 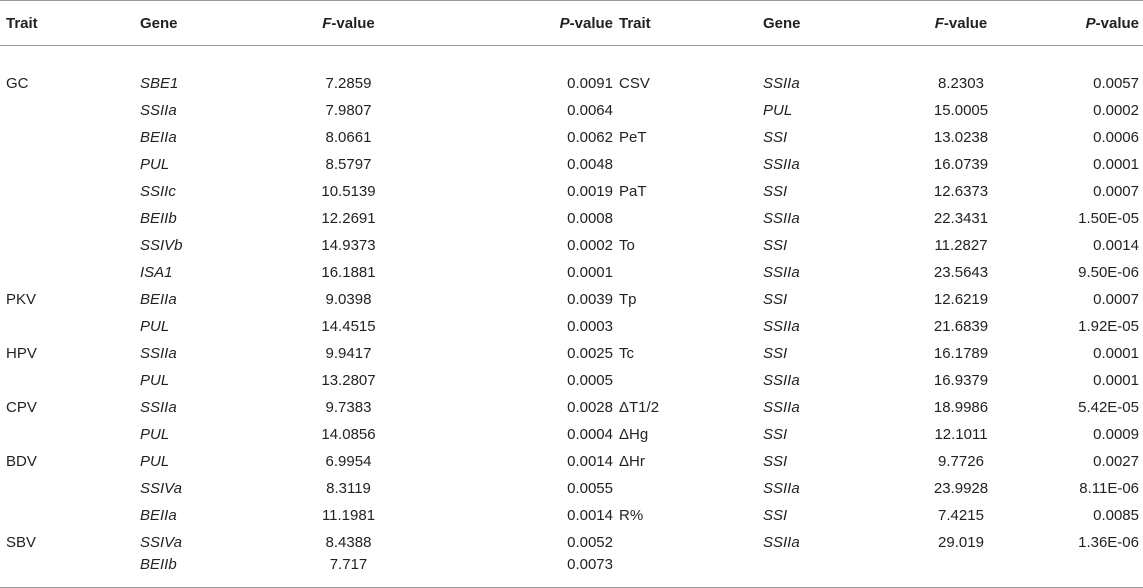 I want to click on table-row: BEIIb 12.2691 0.0008 SSIIa 22.3431 1.50E-05, so click(x=571, y=218).